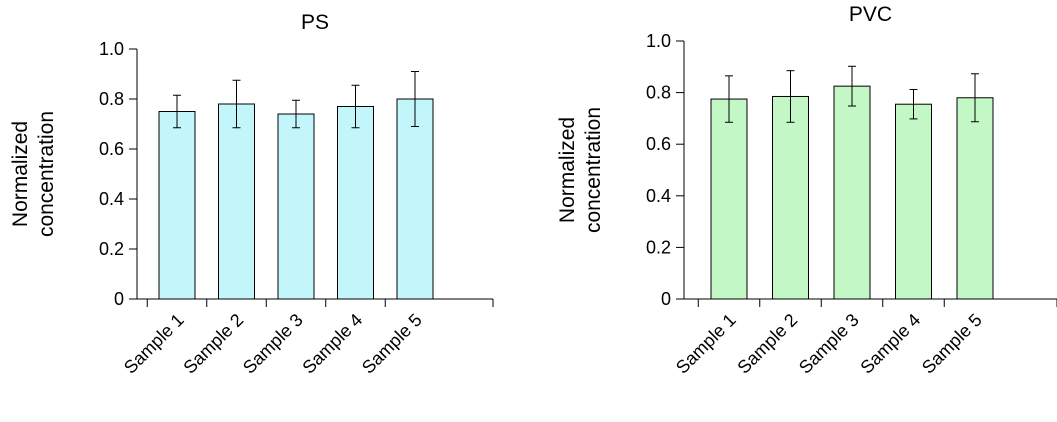  What do you see at coordinates (870, 14) in the screenshot?
I see `chart-title: PVC` at bounding box center [870, 14].